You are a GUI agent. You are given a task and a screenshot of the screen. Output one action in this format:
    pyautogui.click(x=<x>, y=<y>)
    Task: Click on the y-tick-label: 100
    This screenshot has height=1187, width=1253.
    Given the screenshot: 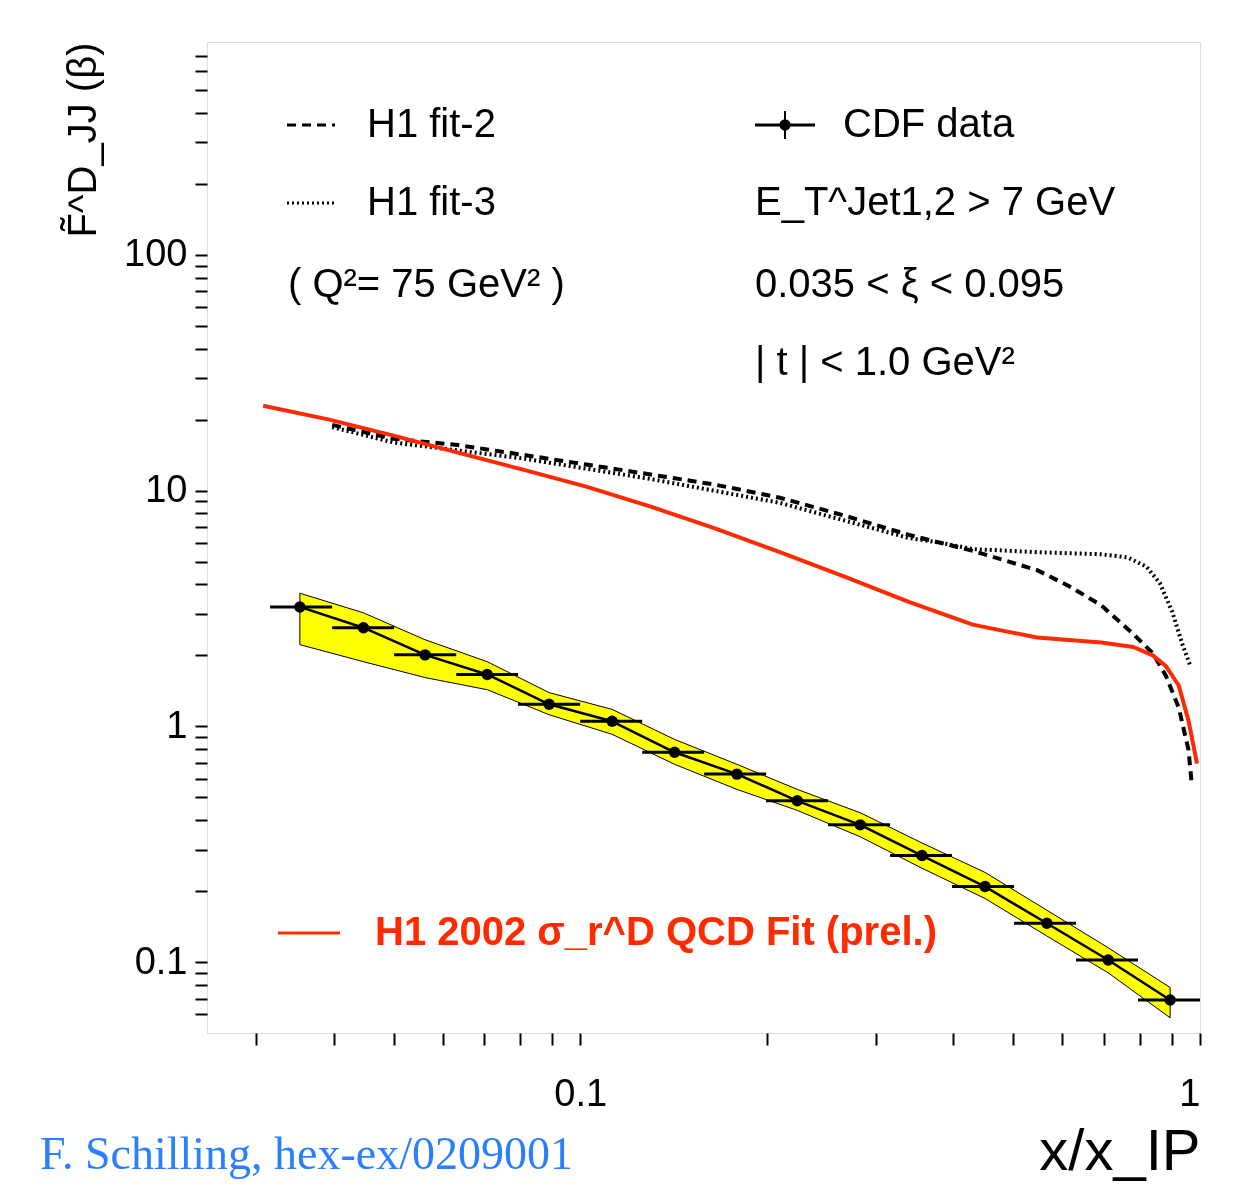 What is the action you would take?
    pyautogui.click(x=156, y=253)
    